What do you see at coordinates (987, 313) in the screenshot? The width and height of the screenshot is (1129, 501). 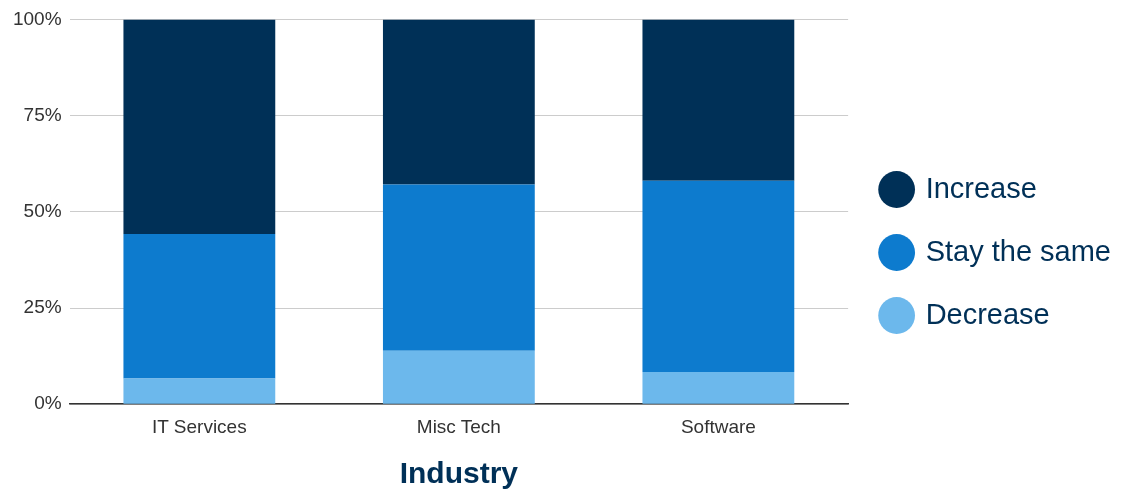 I see `legend-label: Decrease` at bounding box center [987, 313].